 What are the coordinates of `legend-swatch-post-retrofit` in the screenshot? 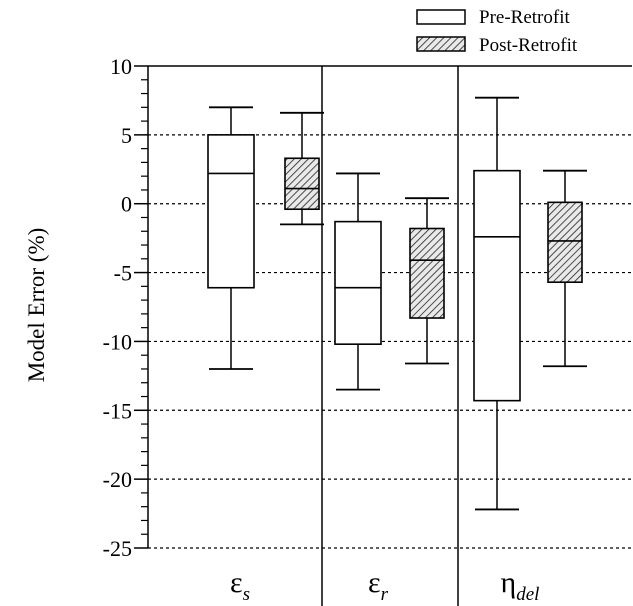 It's located at (441, 44).